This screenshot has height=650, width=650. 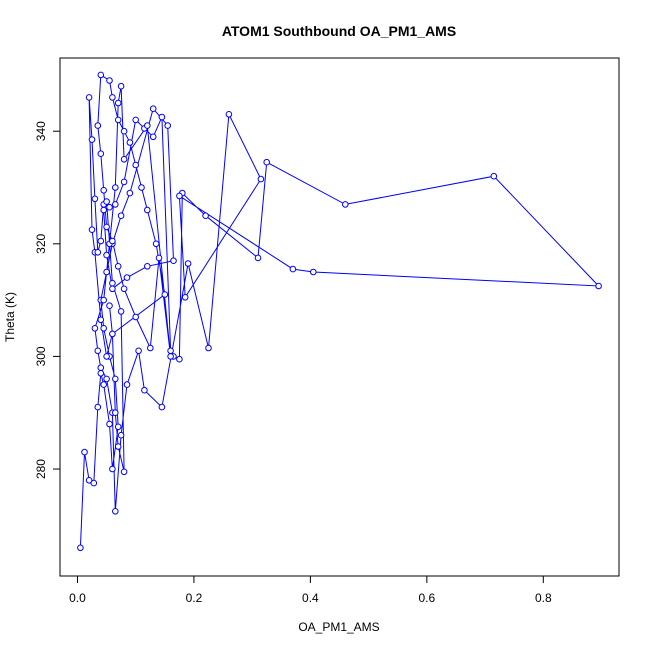 I want to click on chart-title: ATOM1 Southbound OA_PM1_AMS, so click(x=339, y=31).